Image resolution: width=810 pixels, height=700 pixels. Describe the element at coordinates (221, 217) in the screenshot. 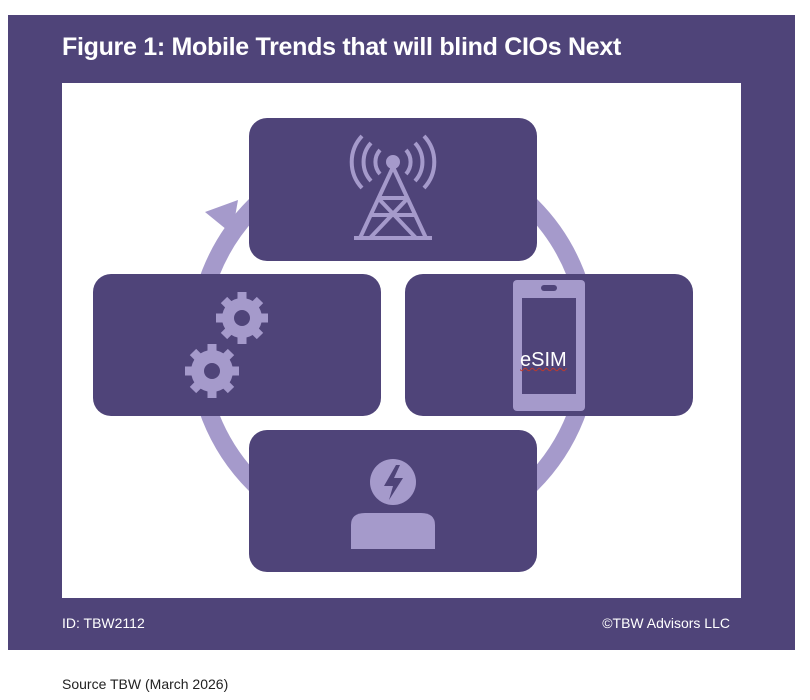

I see `cycle-arrow-icon` at that location.